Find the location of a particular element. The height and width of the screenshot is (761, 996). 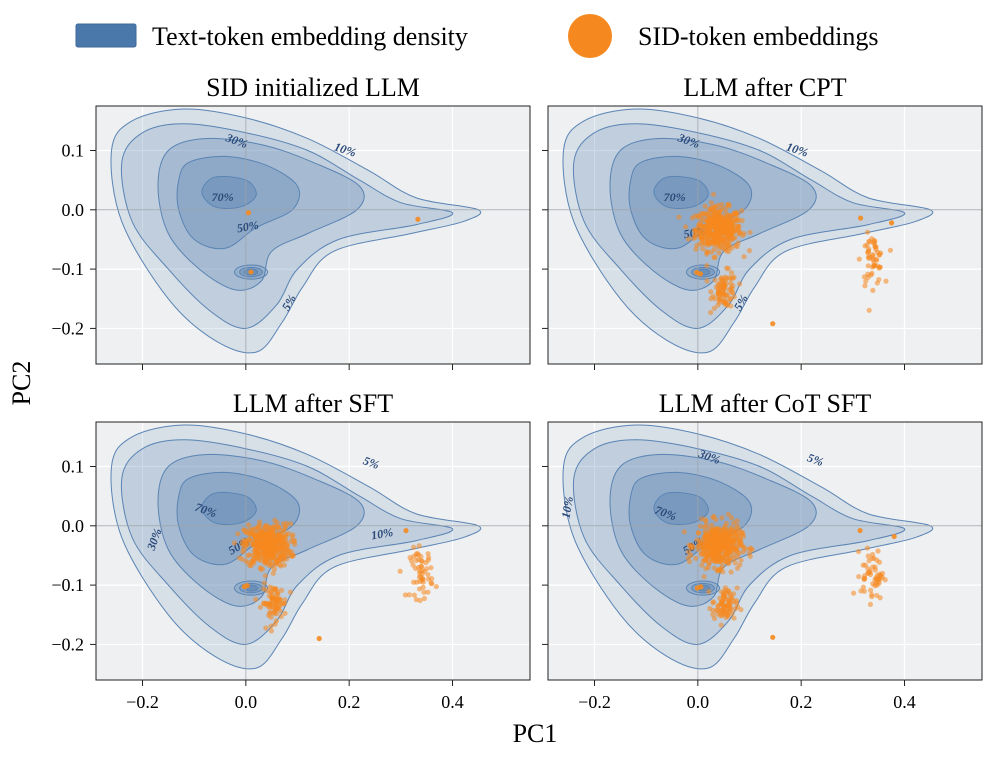

panel-title: LLM after CoT SFT is located at coordinates (765, 403).